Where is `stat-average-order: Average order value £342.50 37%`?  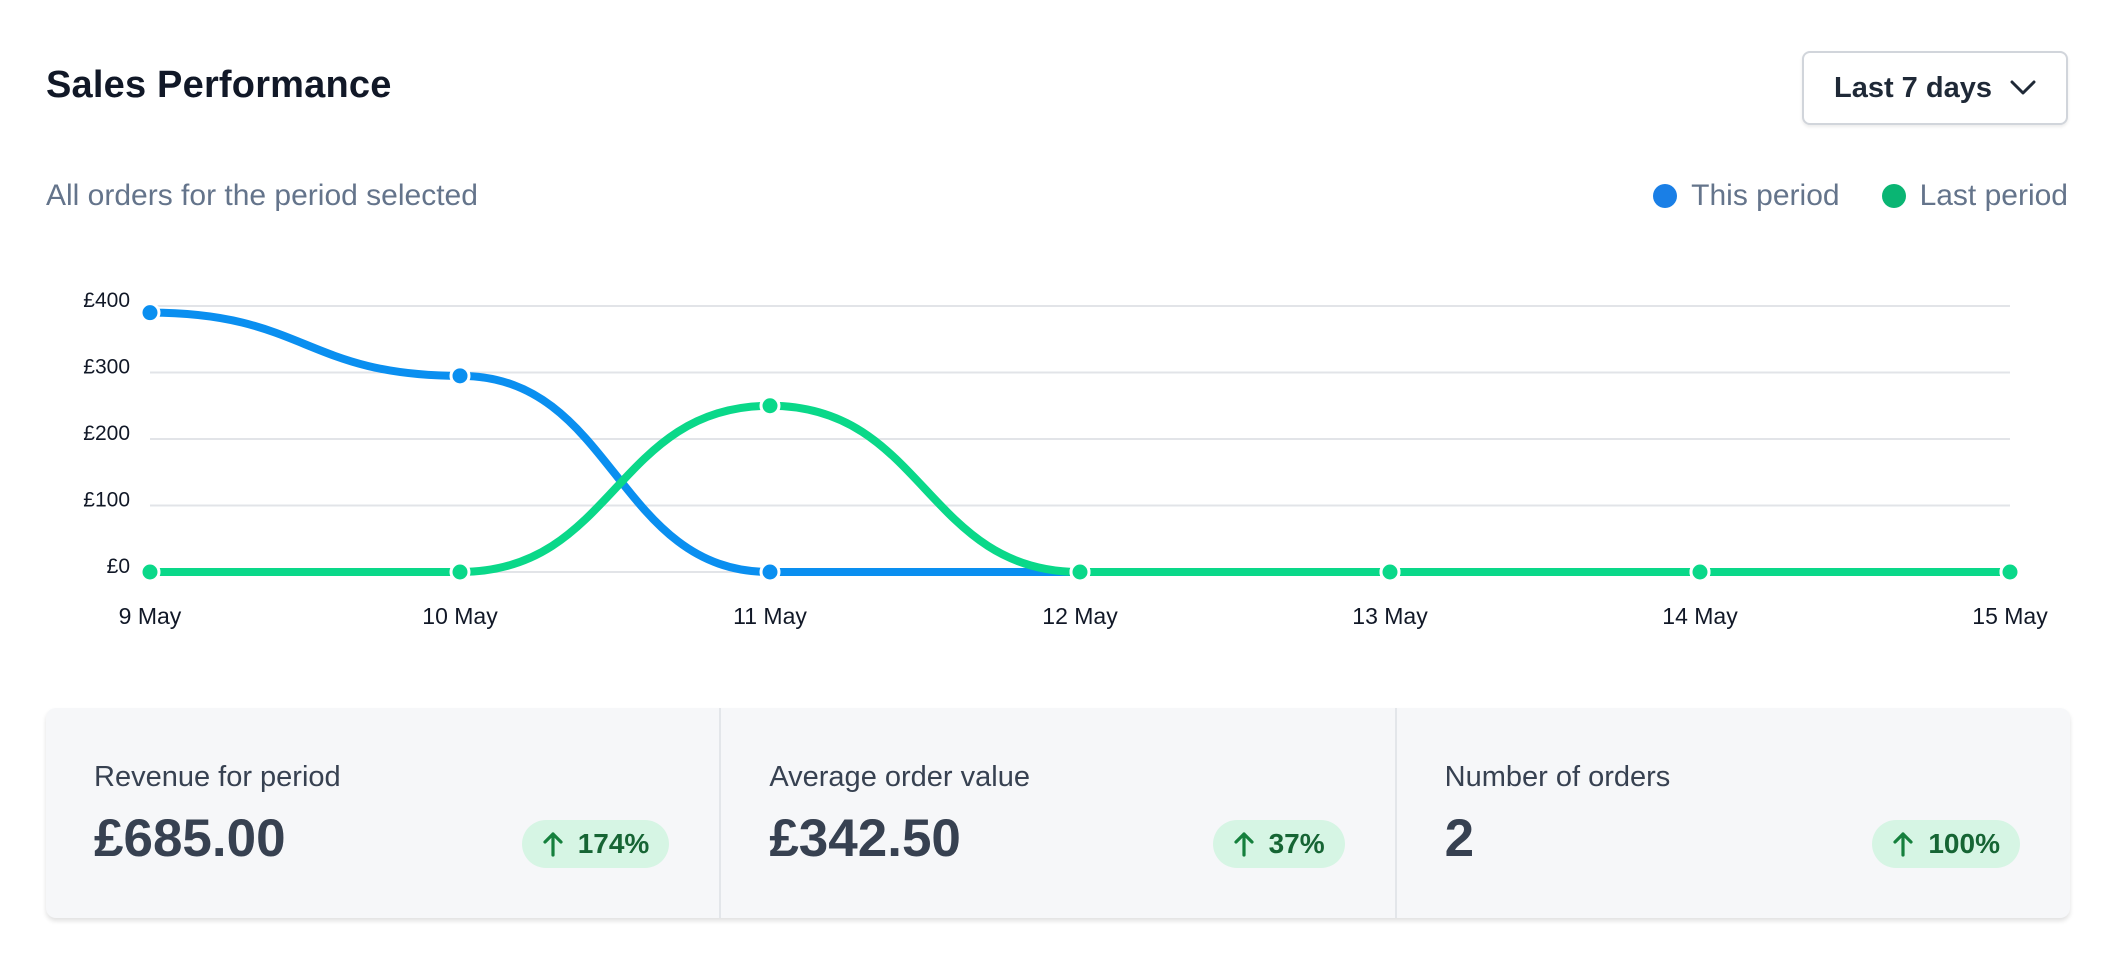
stat-average-order: Average order value £342.50 37% is located at coordinates (1059, 813).